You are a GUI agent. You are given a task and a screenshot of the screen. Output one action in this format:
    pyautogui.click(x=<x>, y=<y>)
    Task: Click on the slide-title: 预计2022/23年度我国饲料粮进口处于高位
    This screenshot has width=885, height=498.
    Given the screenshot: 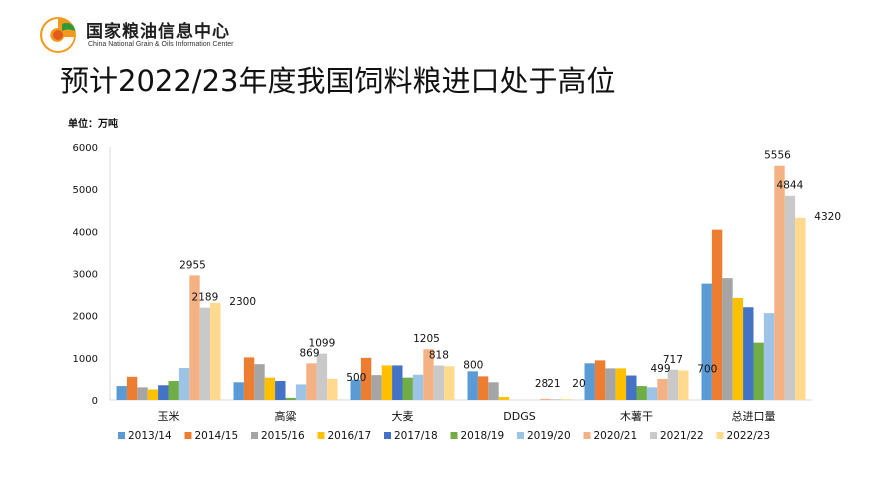 What is the action you would take?
    pyautogui.click(x=338, y=81)
    